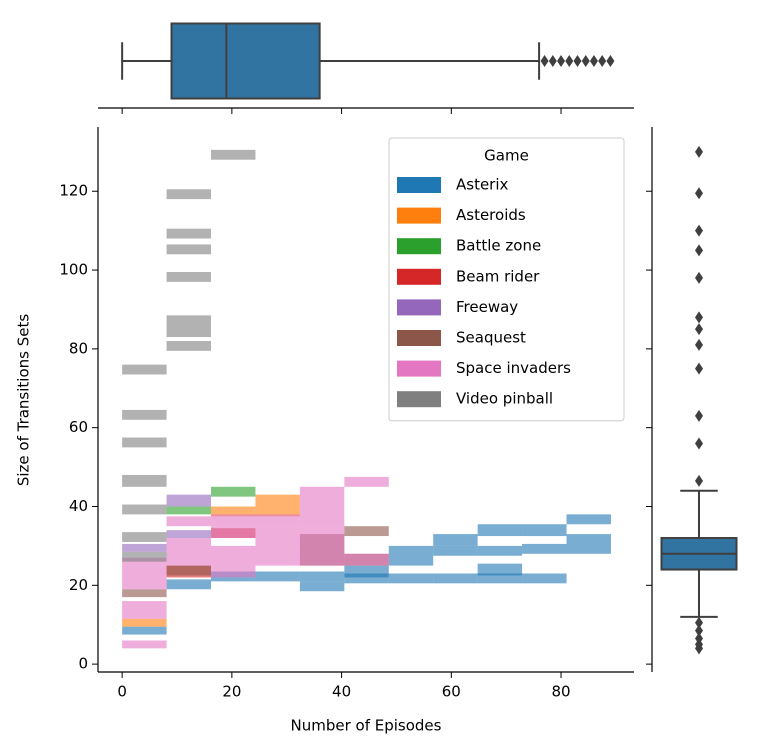 The height and width of the screenshot is (751, 760). Describe the element at coordinates (487, 307) in the screenshot. I see `legend-label: Freeway` at that location.